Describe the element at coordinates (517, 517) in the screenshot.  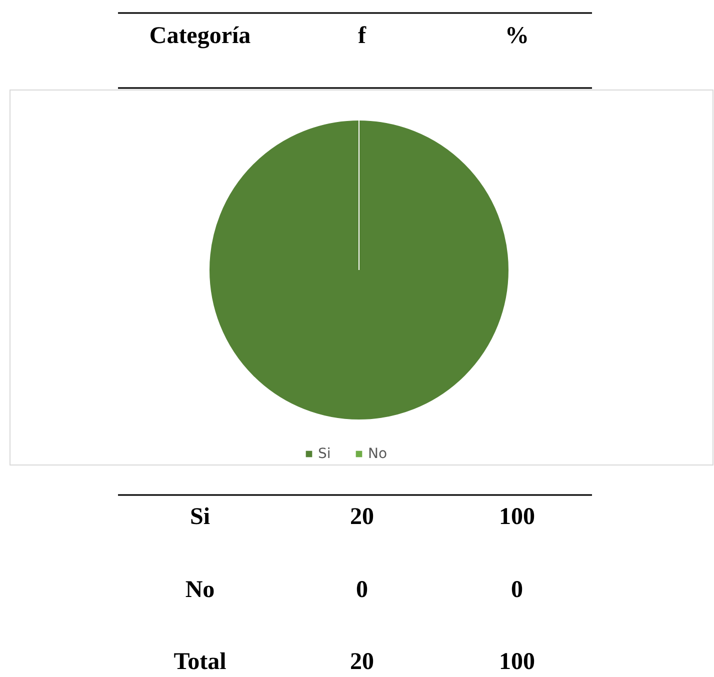
I see `data-label: 100` at that location.